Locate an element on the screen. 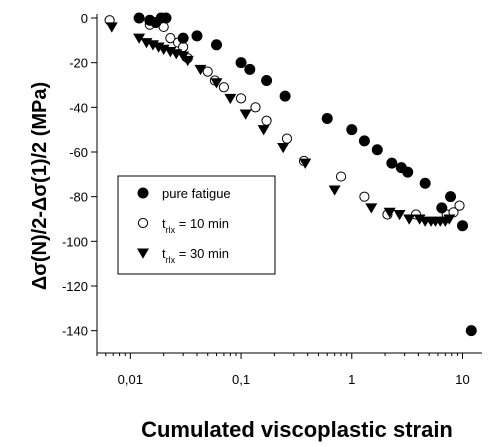 Image resolution: width=488 pixels, height=447 pixels. x-tick-label: 1 is located at coordinates (351, 379).